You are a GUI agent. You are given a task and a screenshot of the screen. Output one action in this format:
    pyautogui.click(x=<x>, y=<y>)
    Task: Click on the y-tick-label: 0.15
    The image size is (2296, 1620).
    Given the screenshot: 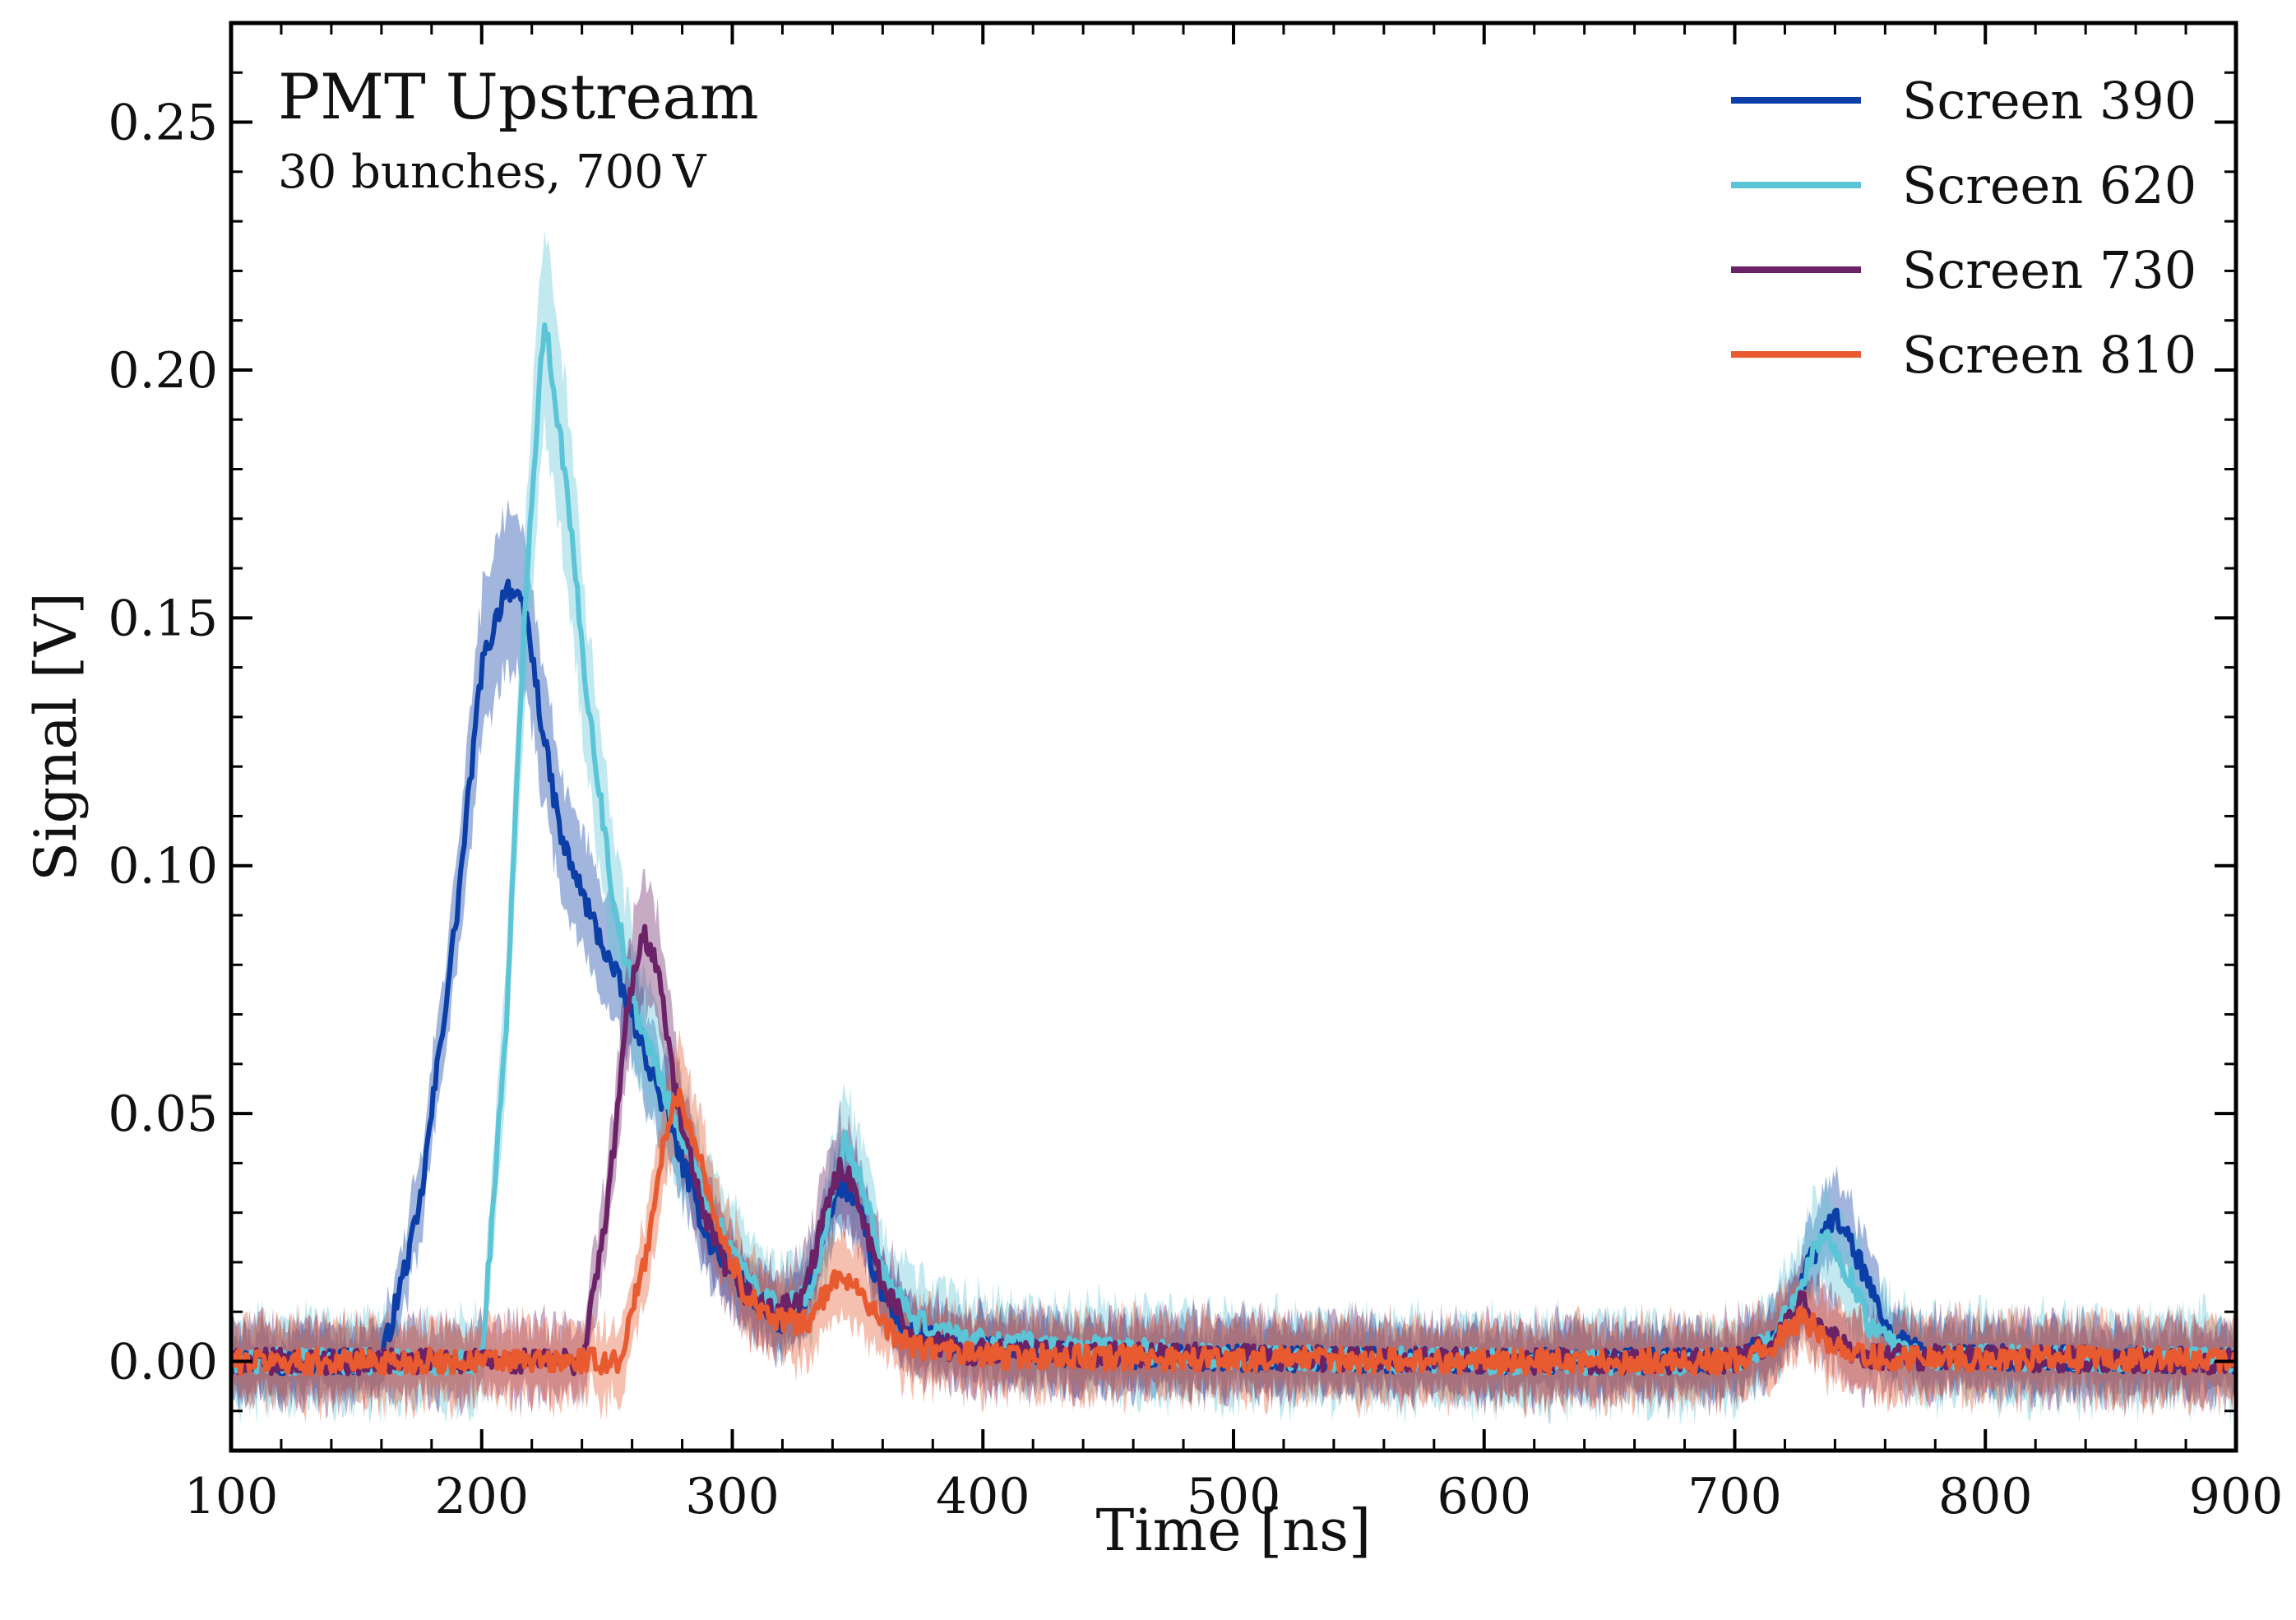 What is the action you would take?
    pyautogui.click(x=163, y=618)
    